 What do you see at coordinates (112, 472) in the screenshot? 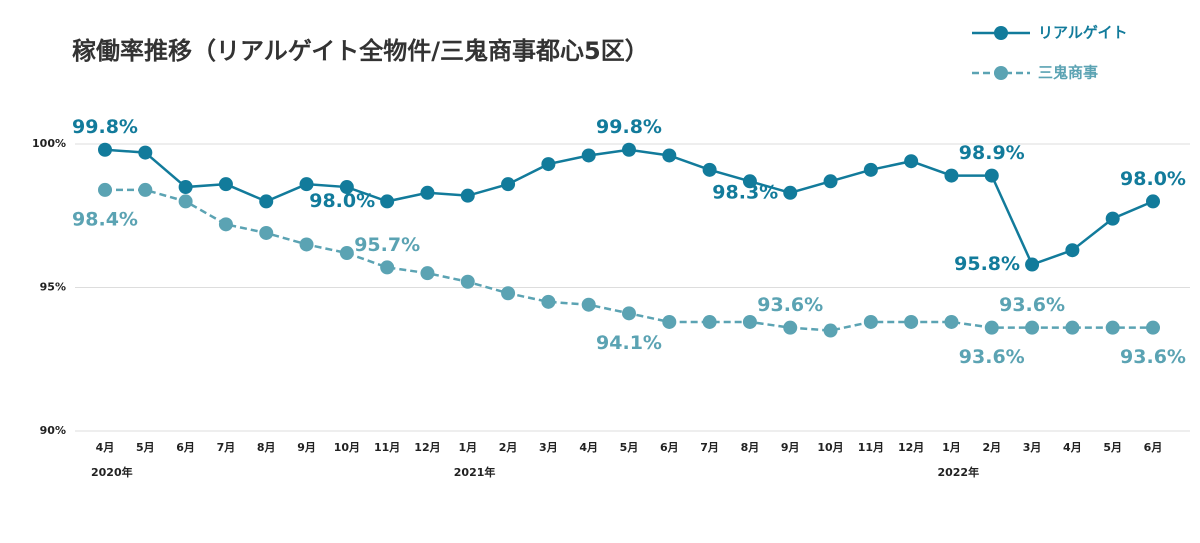
I see `x-group-label: 2020年` at bounding box center [112, 472].